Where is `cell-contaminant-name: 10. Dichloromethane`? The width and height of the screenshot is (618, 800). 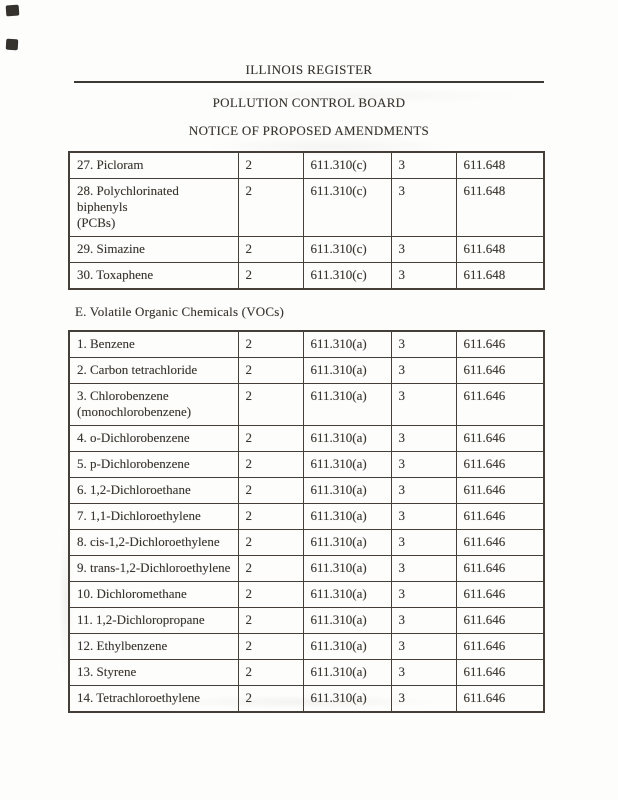 cell-contaminant-name: 10. Dichloromethane is located at coordinates (153, 594).